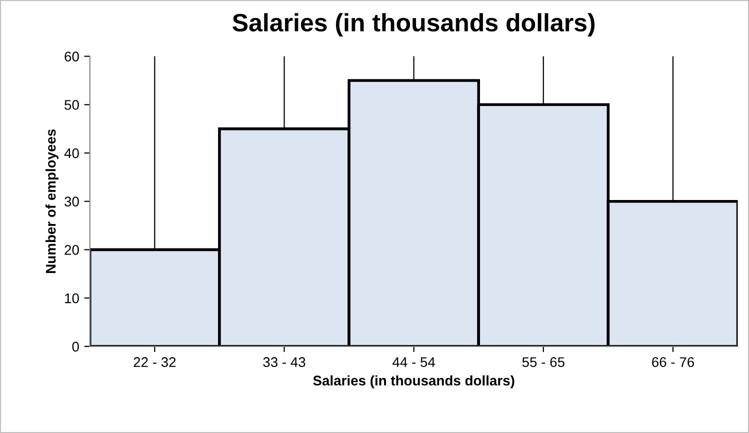  Describe the element at coordinates (414, 362) in the screenshot. I see `x-tick-label: 44 - 54` at that location.